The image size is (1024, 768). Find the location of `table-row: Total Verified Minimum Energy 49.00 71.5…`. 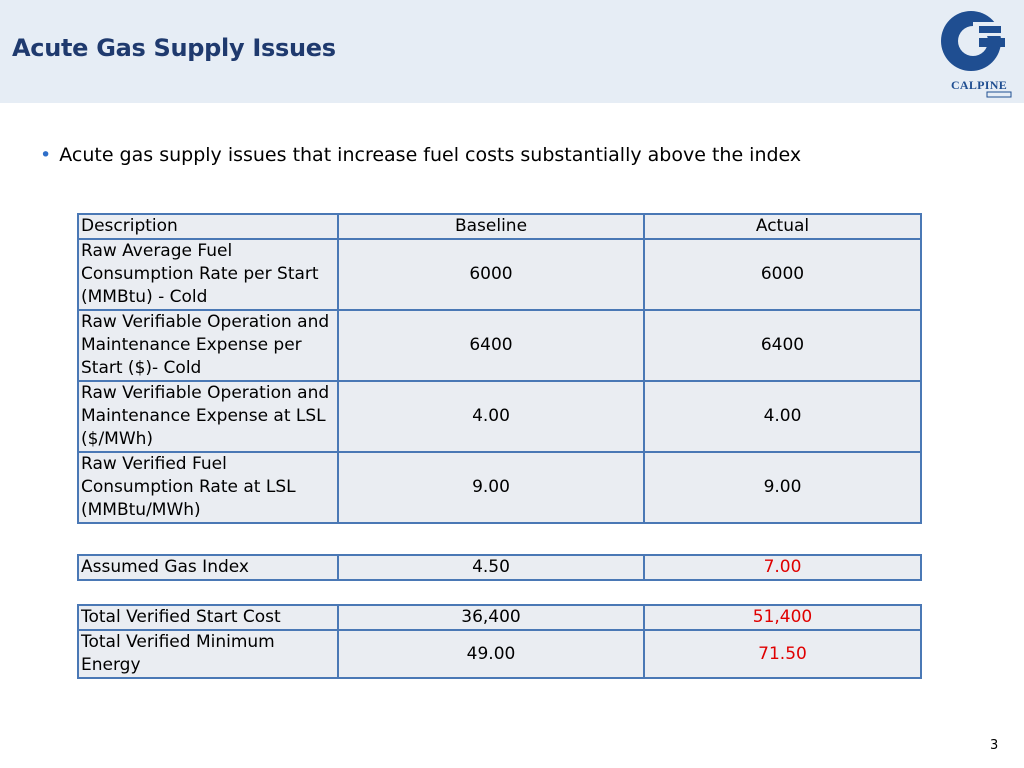

table-row: Total Verified Minimum Energy 49.00 71.5… is located at coordinates (499, 654).